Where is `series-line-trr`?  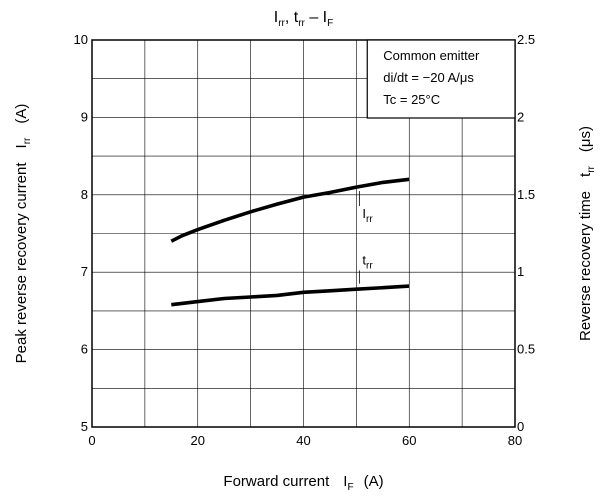 series-line-trr is located at coordinates (290, 295).